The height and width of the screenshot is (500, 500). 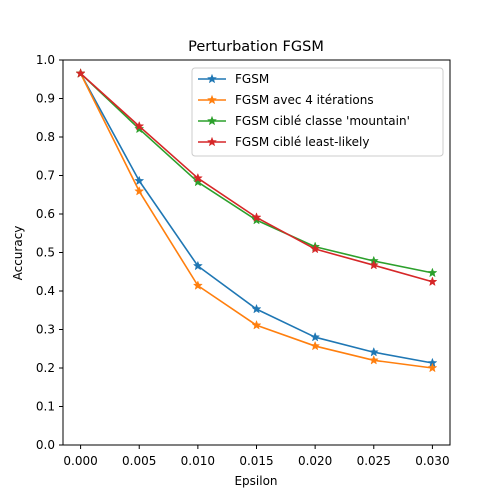 What do you see at coordinates (45, 99) in the screenshot?
I see `y-tick-label: 0.9` at bounding box center [45, 99].